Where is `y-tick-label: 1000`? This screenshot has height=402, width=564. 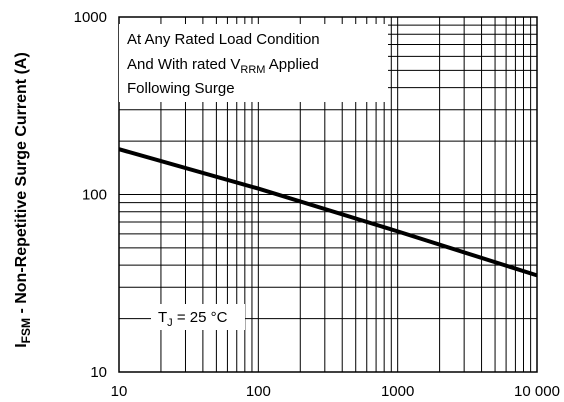 y-tick-label: 1000 is located at coordinates (90, 17).